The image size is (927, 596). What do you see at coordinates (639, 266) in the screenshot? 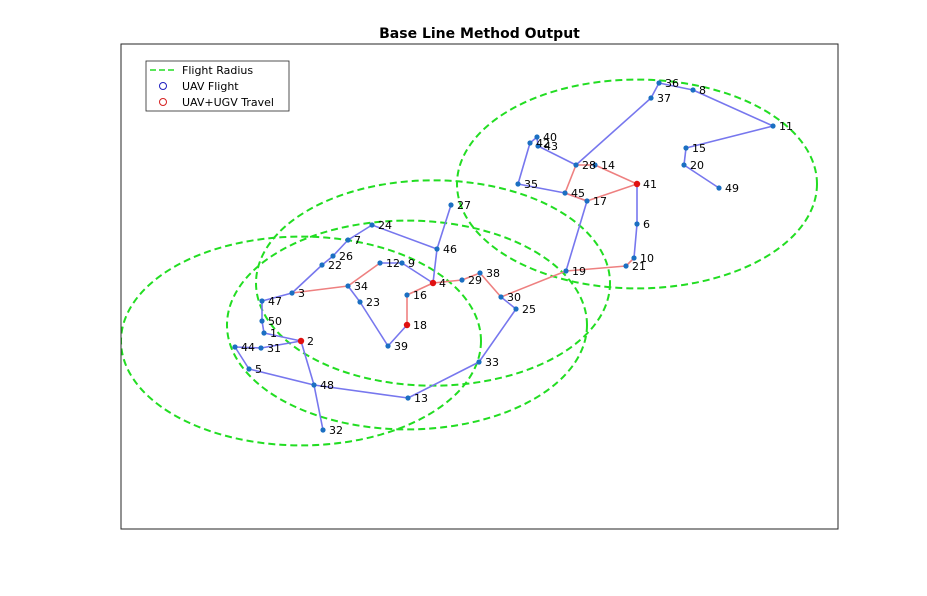
I see `node-label-21: 21` at bounding box center [639, 266].